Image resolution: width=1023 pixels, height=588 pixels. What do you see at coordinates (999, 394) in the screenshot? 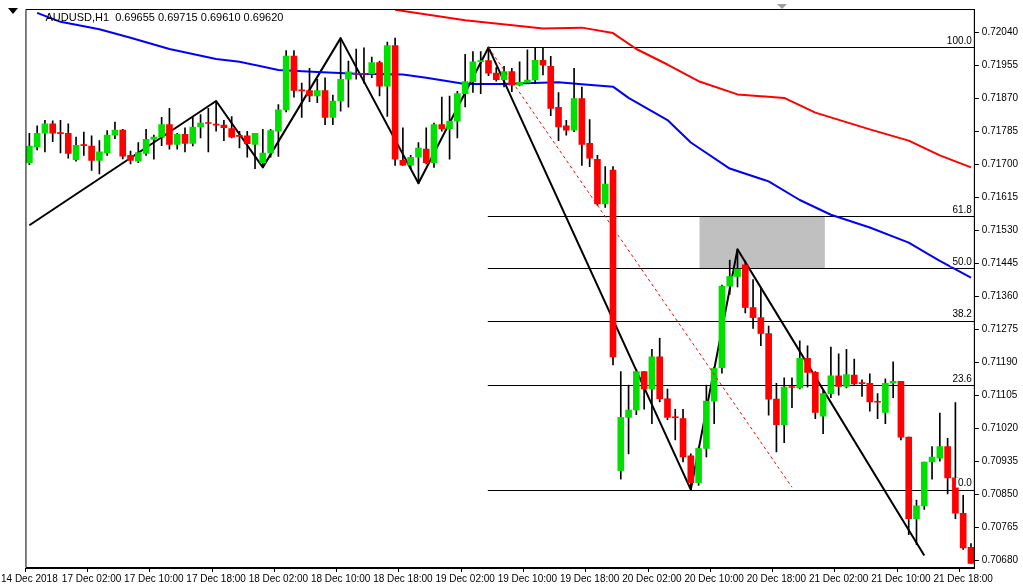
I see `y-tick-label: 0.71105` at bounding box center [999, 394].